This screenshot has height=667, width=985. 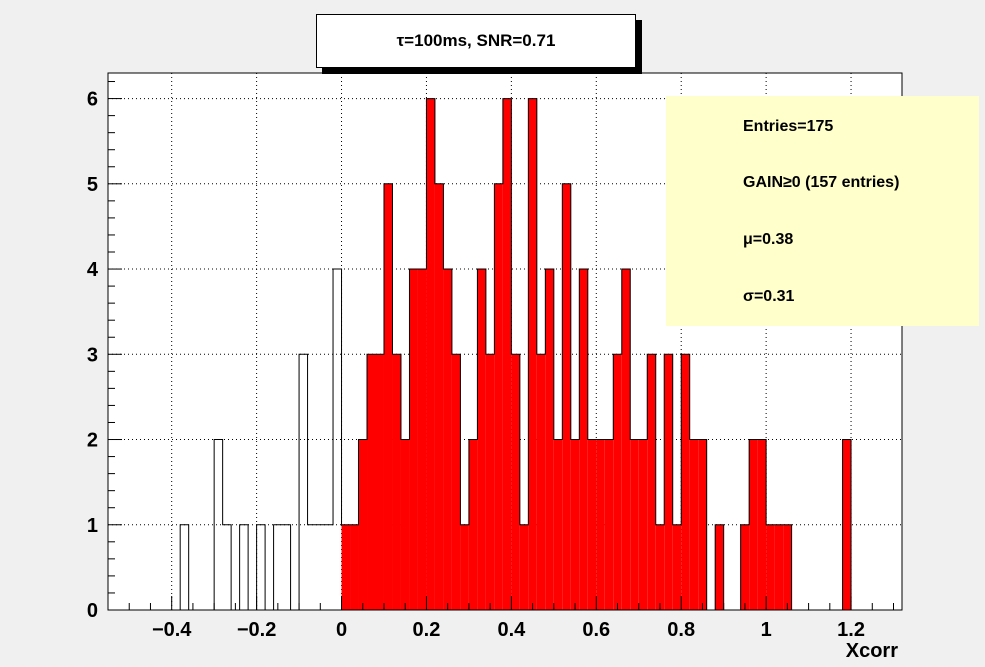 I want to click on stats-sigma: σ=0.31, so click(x=769, y=296).